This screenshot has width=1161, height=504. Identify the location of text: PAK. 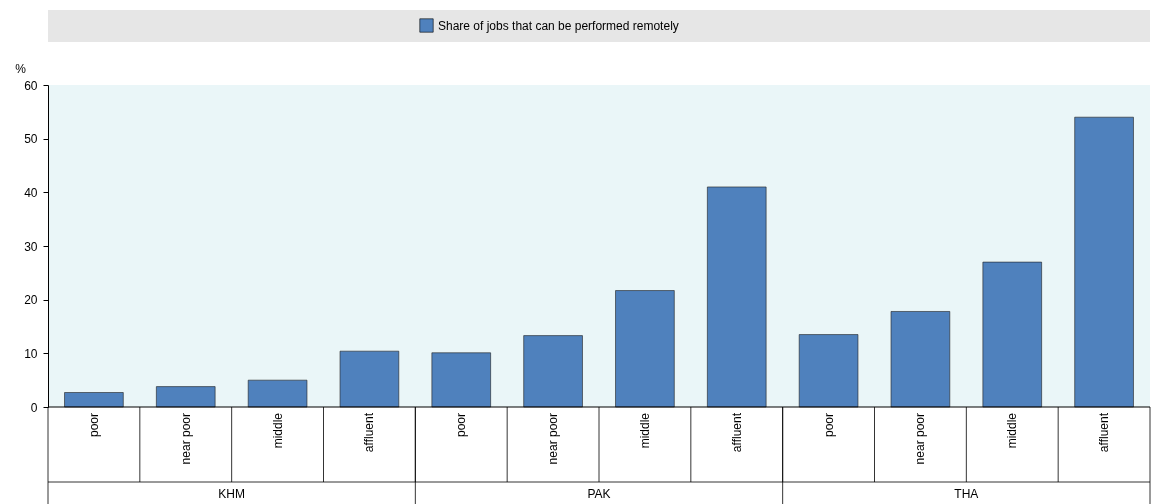
(599, 494).